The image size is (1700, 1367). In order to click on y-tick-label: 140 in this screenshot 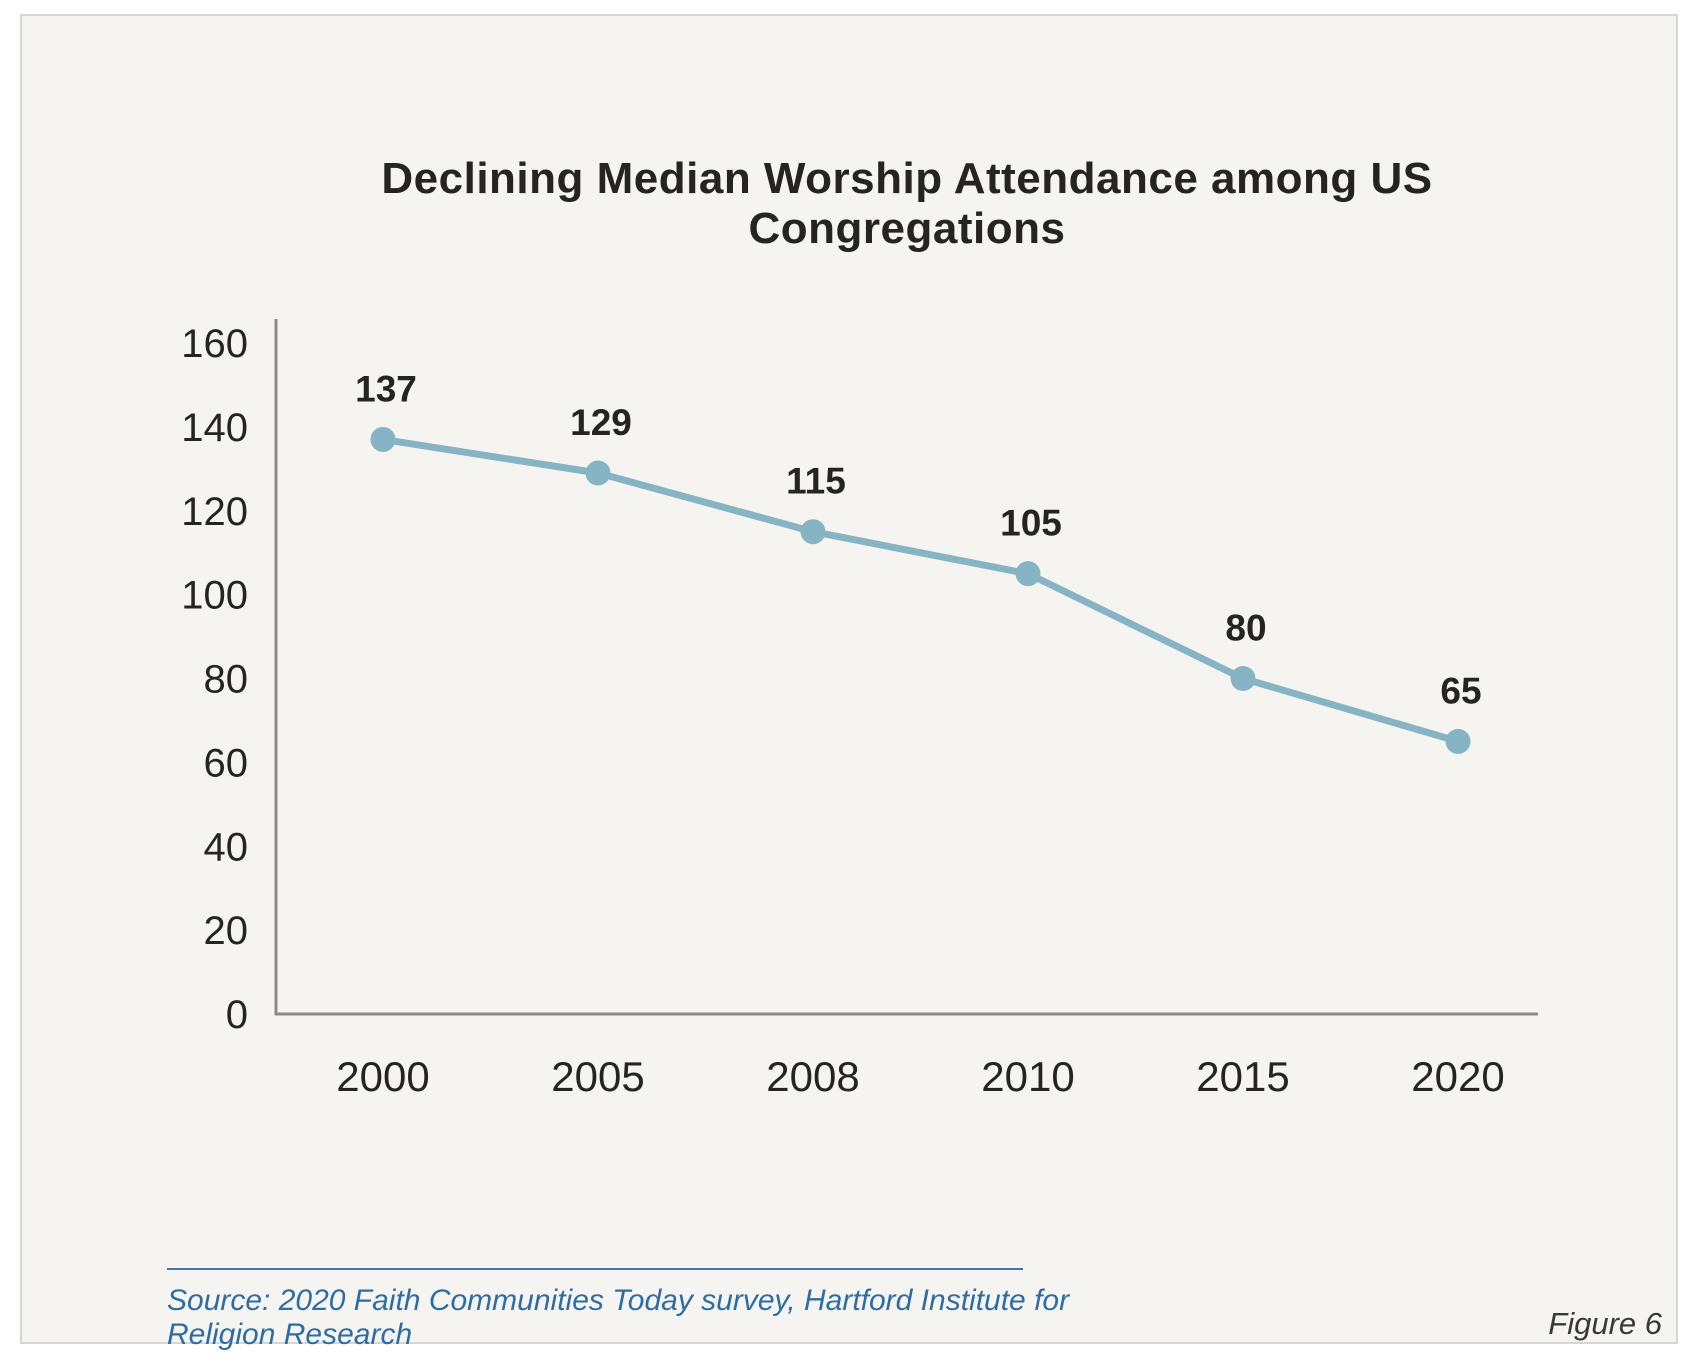, I will do `click(214, 428)`.